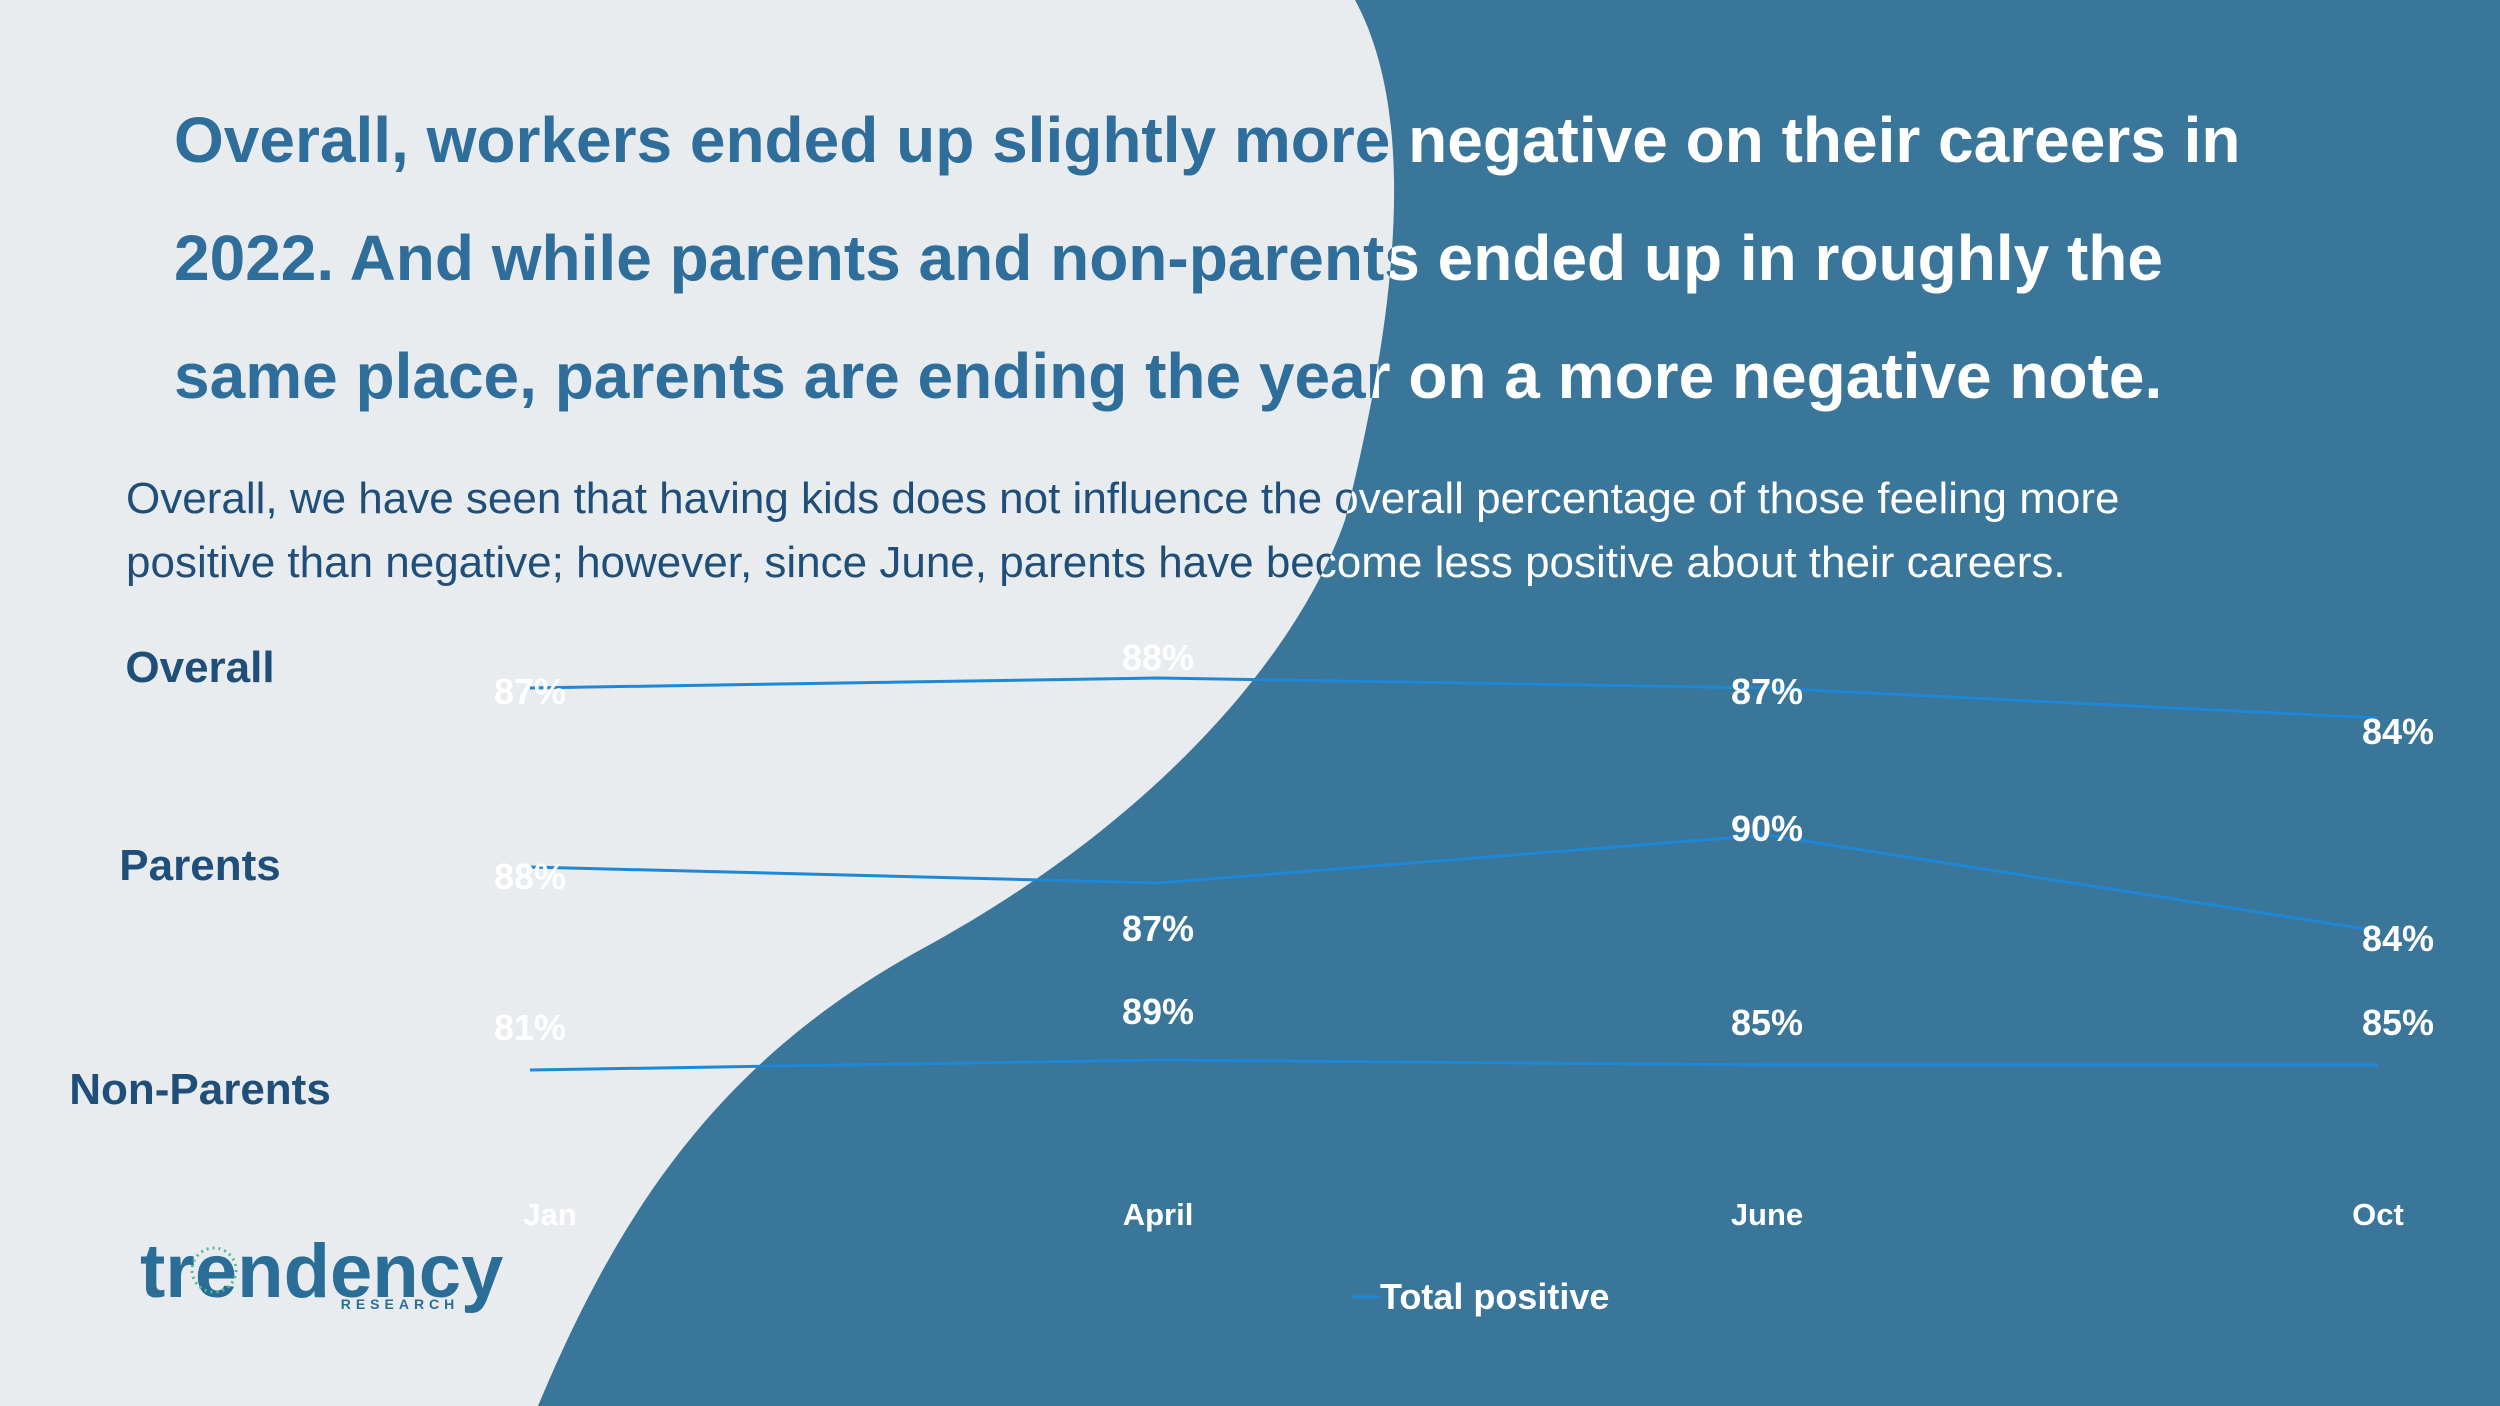  I want to click on logo-wordmark: trendency, so click(321, 1271).